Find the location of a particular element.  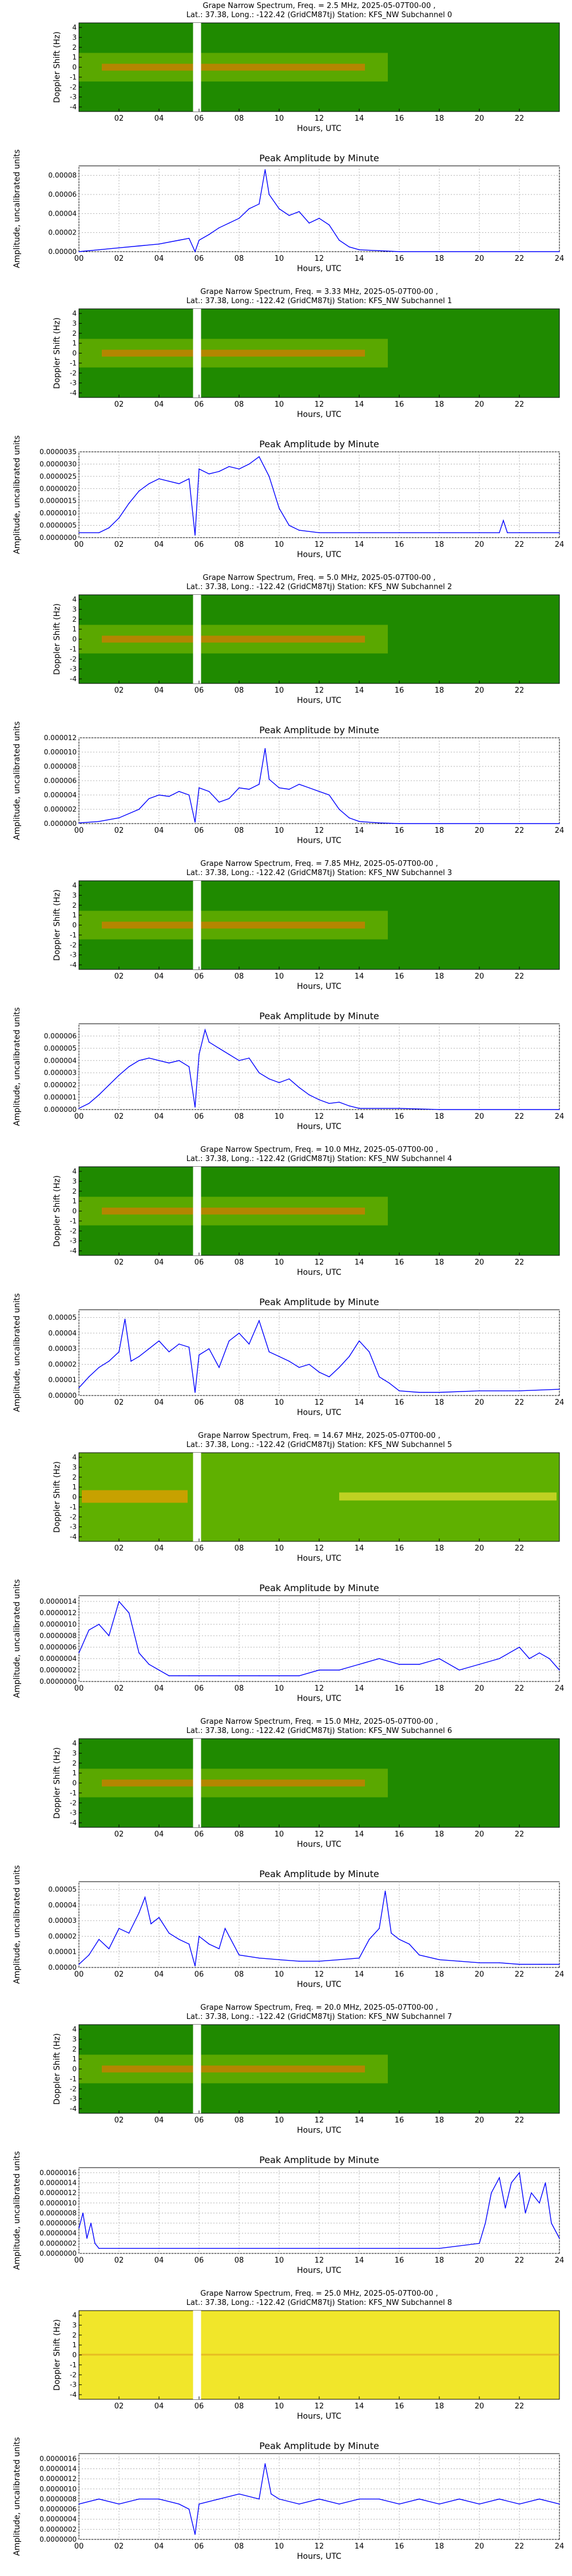

x-tick-label: 24 is located at coordinates (560, 259).